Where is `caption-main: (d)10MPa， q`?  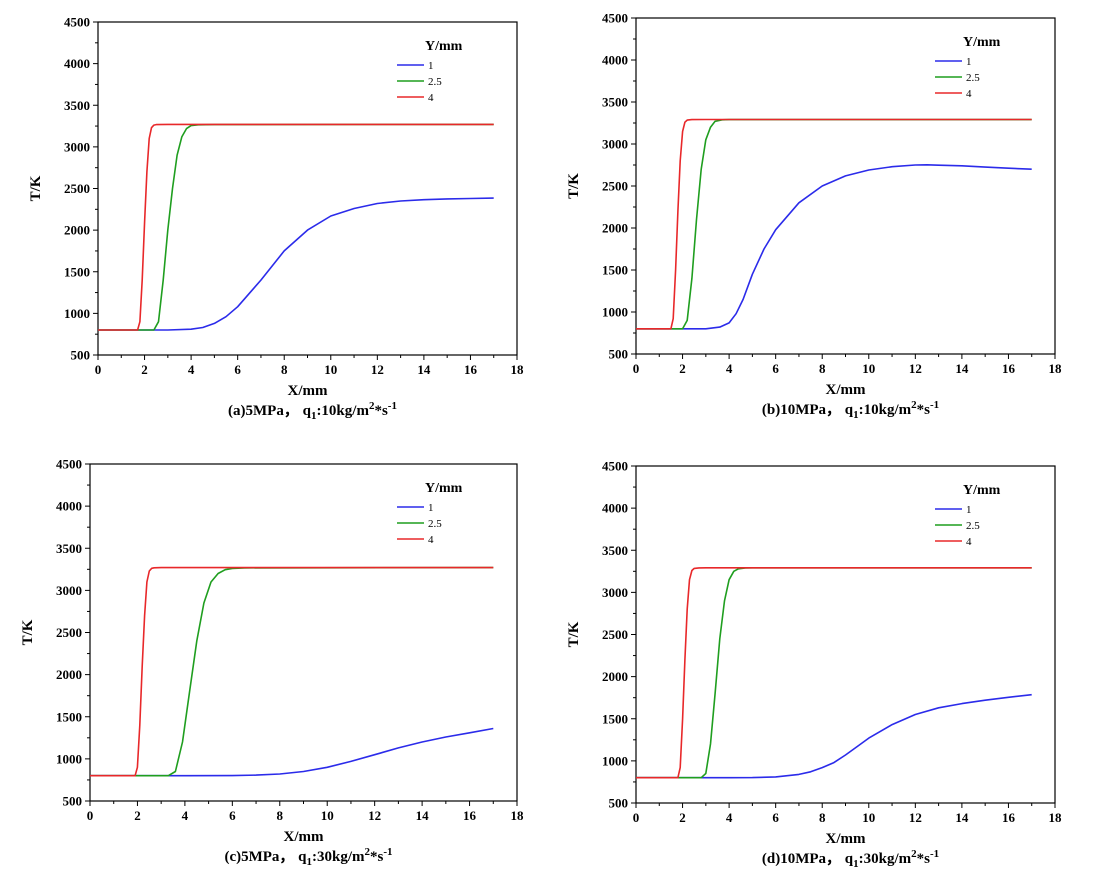 caption-main: (d)10MPa， q is located at coordinates (808, 859).